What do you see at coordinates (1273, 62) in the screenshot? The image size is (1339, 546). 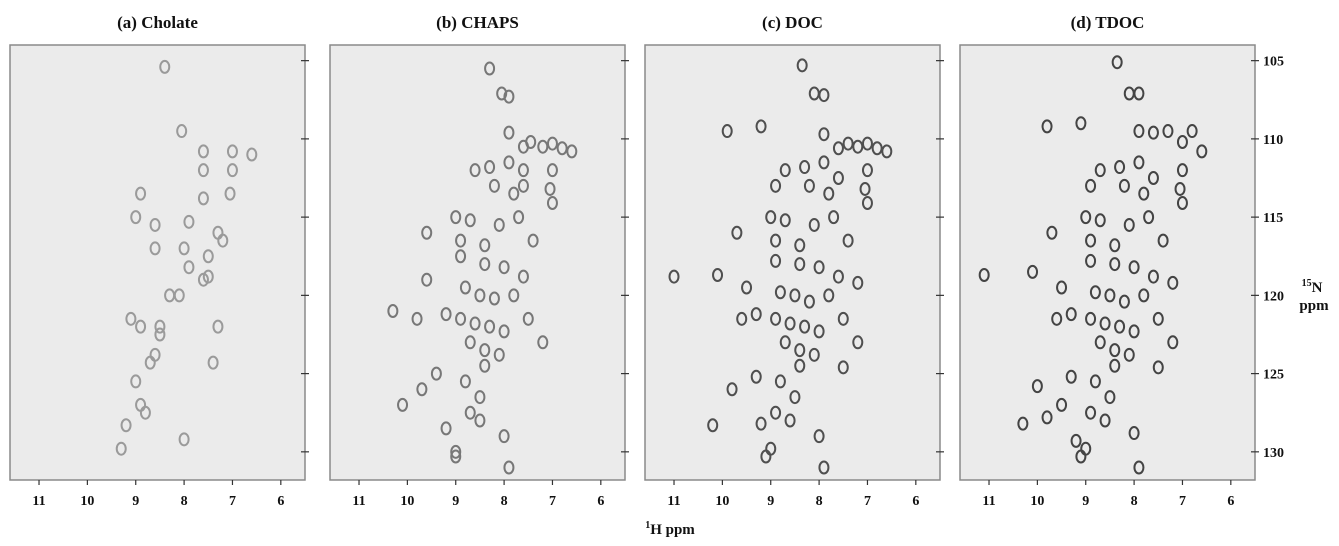 I see `y-tick-label: 105` at bounding box center [1273, 62].